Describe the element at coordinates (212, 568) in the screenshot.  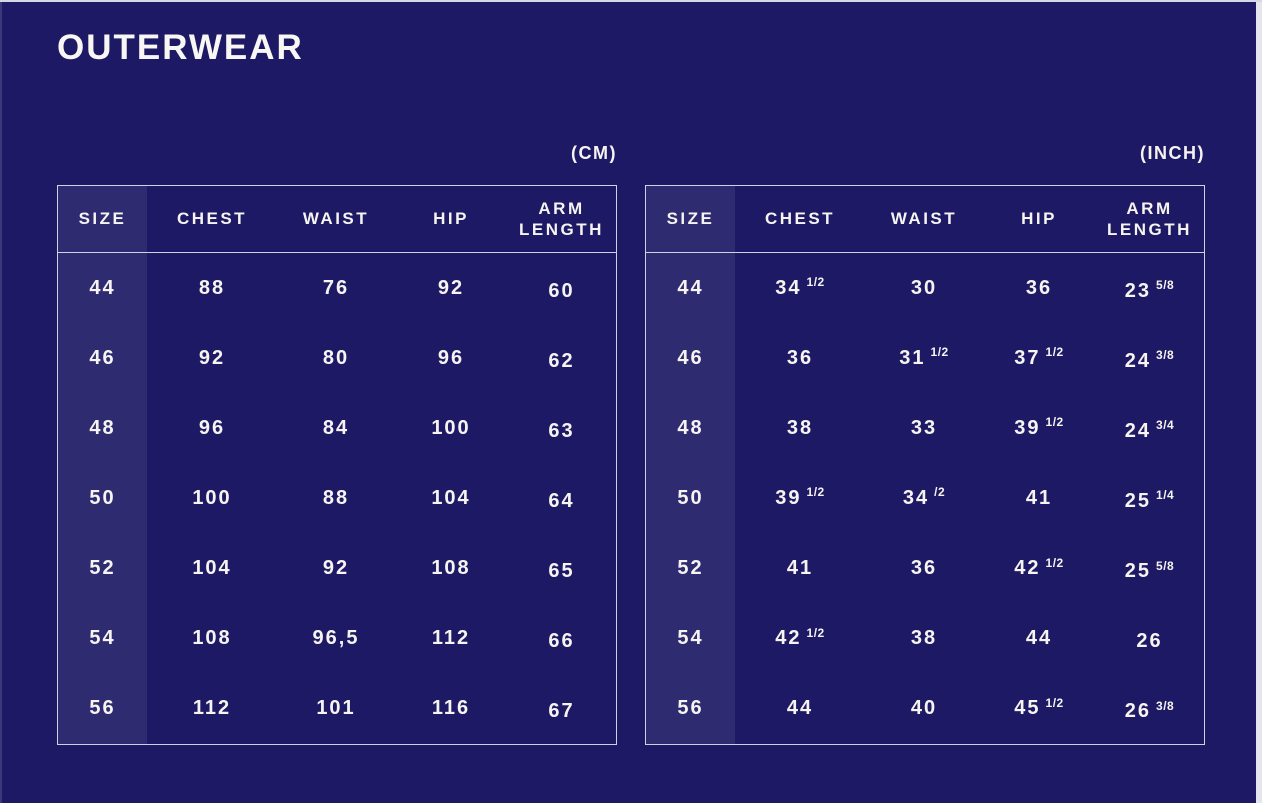
I see `cell-chest: 104` at that location.